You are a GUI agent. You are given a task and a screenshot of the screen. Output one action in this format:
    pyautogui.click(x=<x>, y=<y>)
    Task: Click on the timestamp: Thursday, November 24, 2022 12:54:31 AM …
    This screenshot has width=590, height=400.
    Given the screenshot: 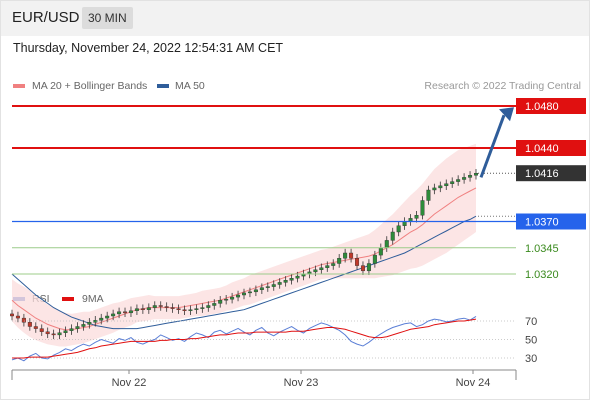 What is the action you would take?
    pyautogui.click(x=148, y=48)
    